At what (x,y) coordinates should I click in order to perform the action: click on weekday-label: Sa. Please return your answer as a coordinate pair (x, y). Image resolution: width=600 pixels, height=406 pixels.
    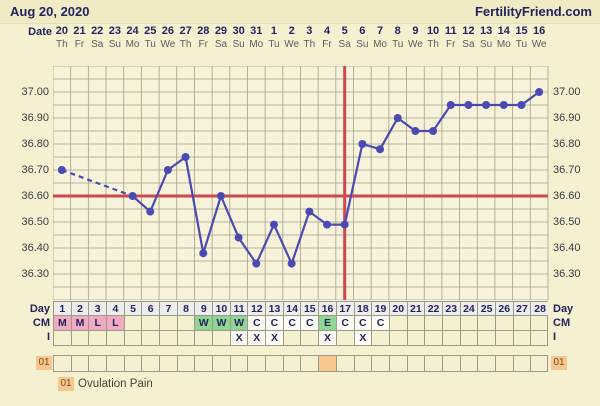
    Looking at the image, I should click on (97, 44).